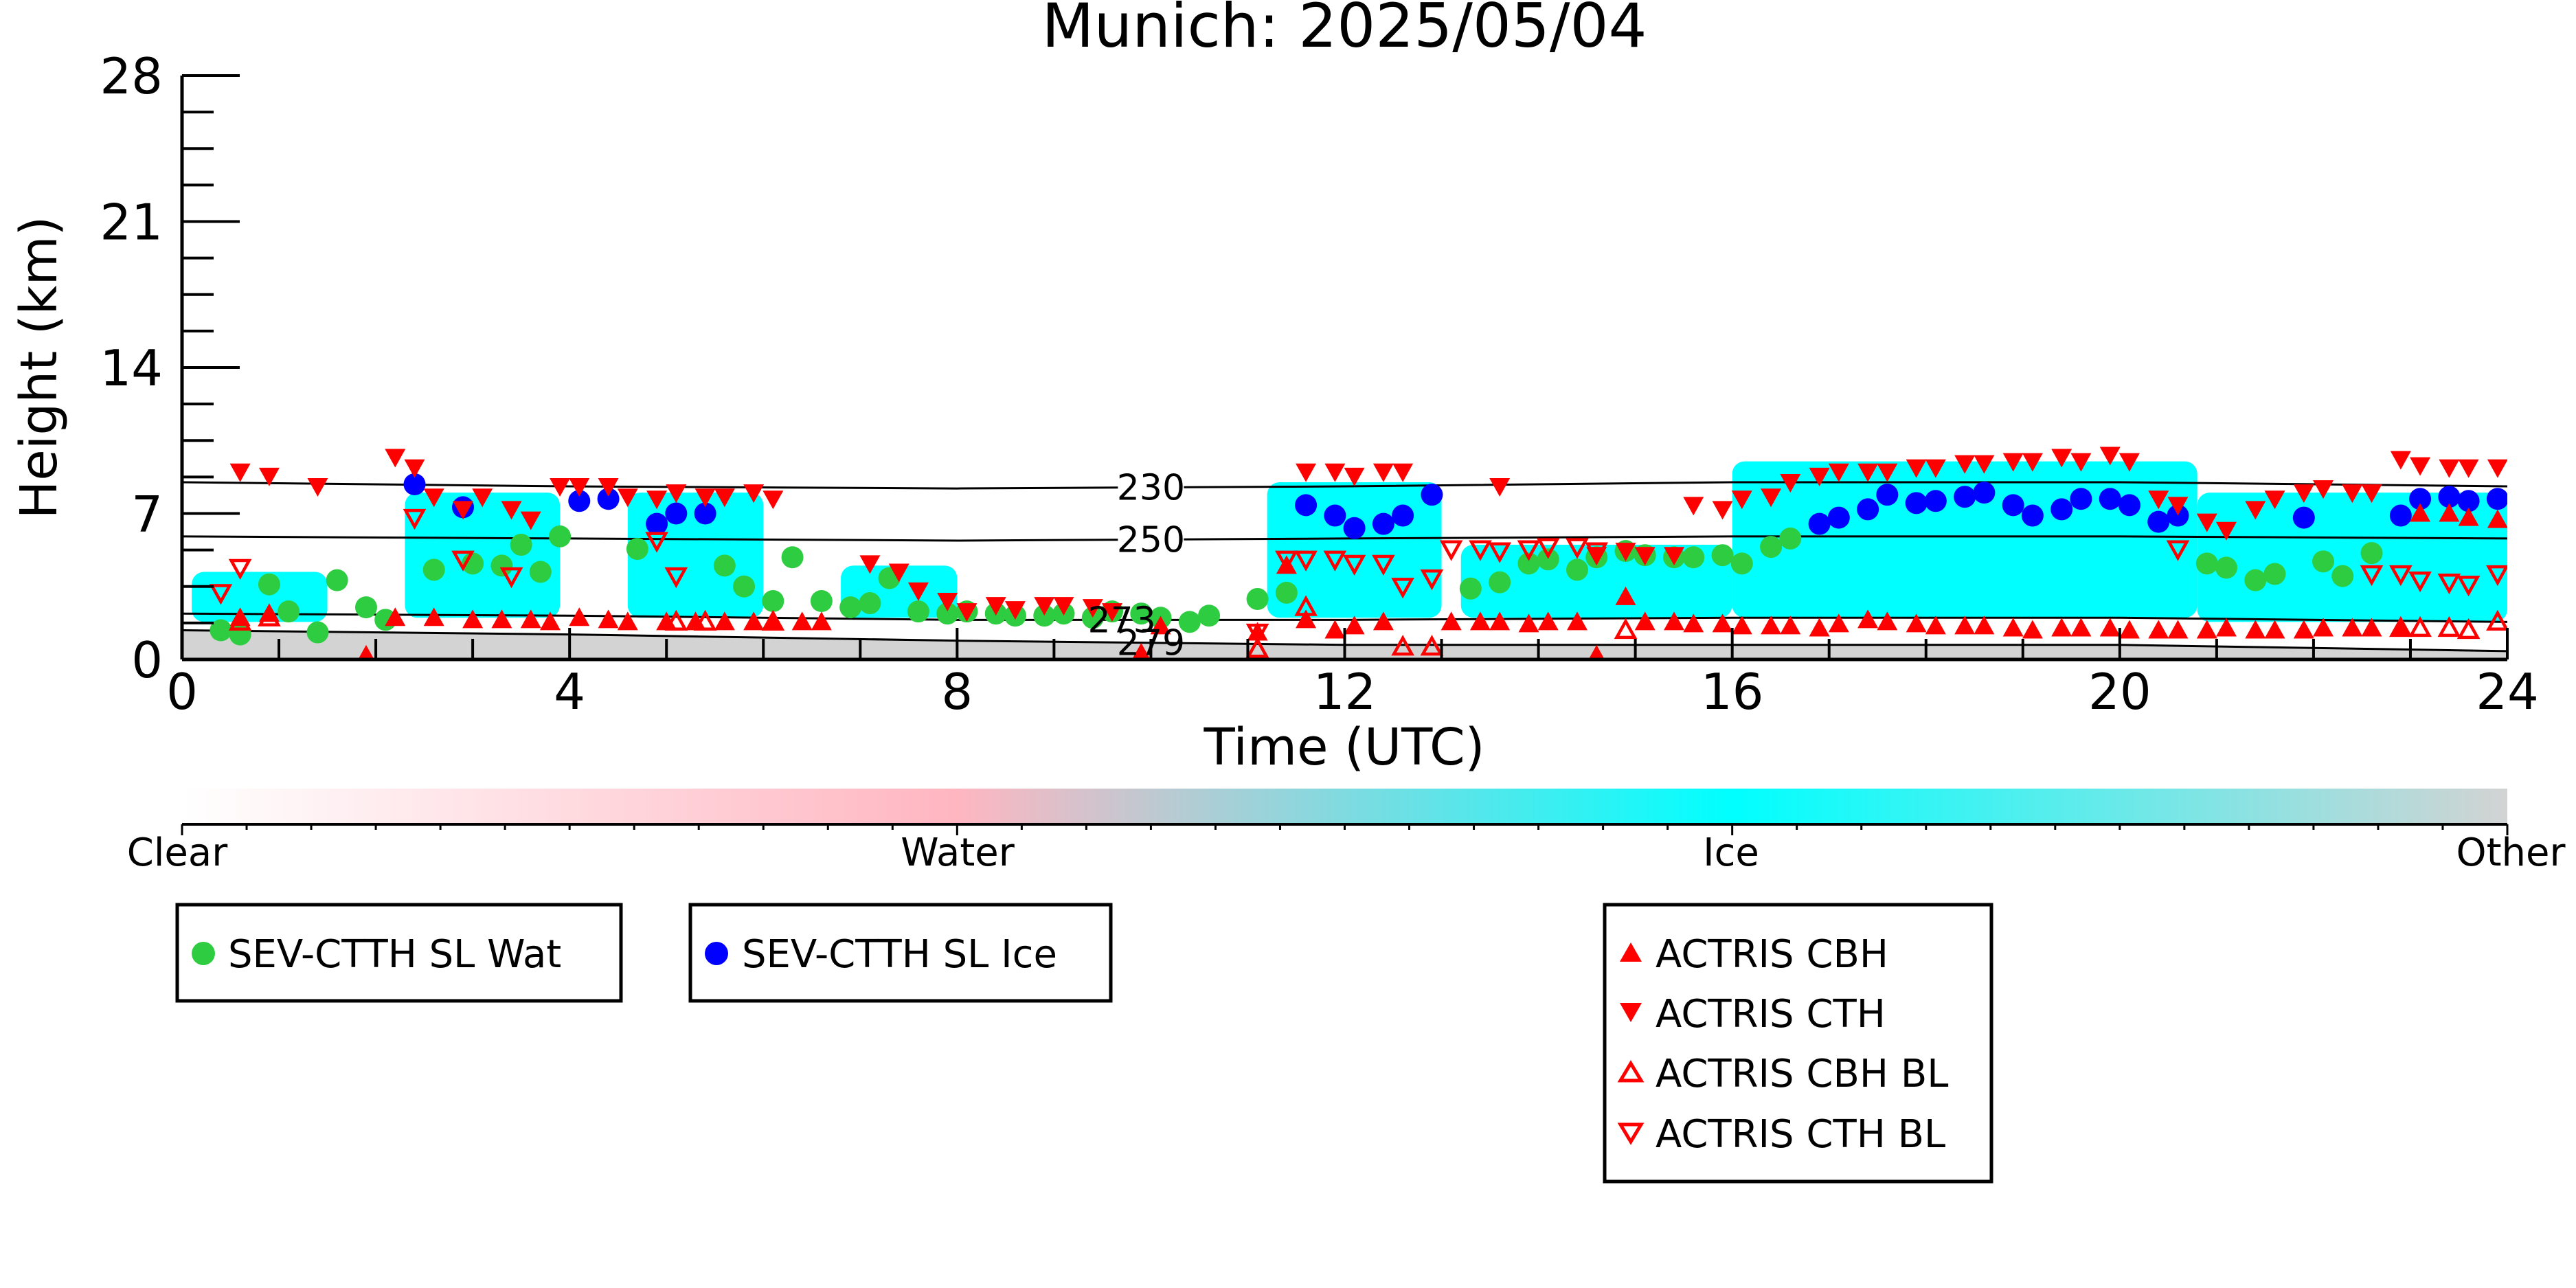 Image resolution: width=2576 pixels, height=1288 pixels. What do you see at coordinates (131, 222) in the screenshot?
I see `y-tick-label: 21` at bounding box center [131, 222].